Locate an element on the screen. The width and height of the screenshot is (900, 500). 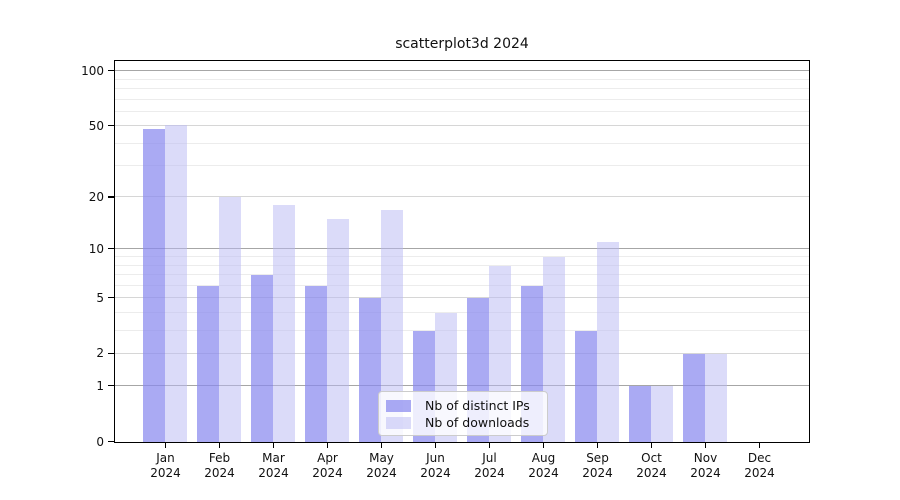
x-axis-tick-label: Jul 2024 is located at coordinates (490, 466).